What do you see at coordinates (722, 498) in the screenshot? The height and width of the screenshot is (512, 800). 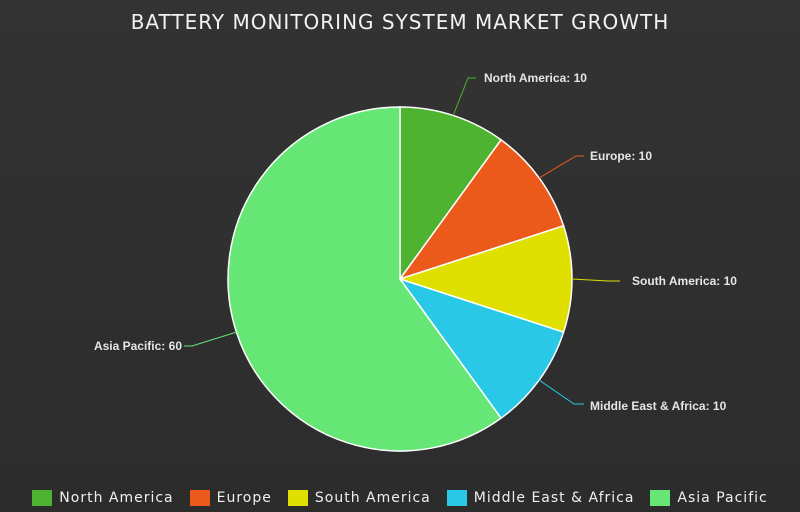 I see `legend-label: Asia Pacific` at bounding box center [722, 498].